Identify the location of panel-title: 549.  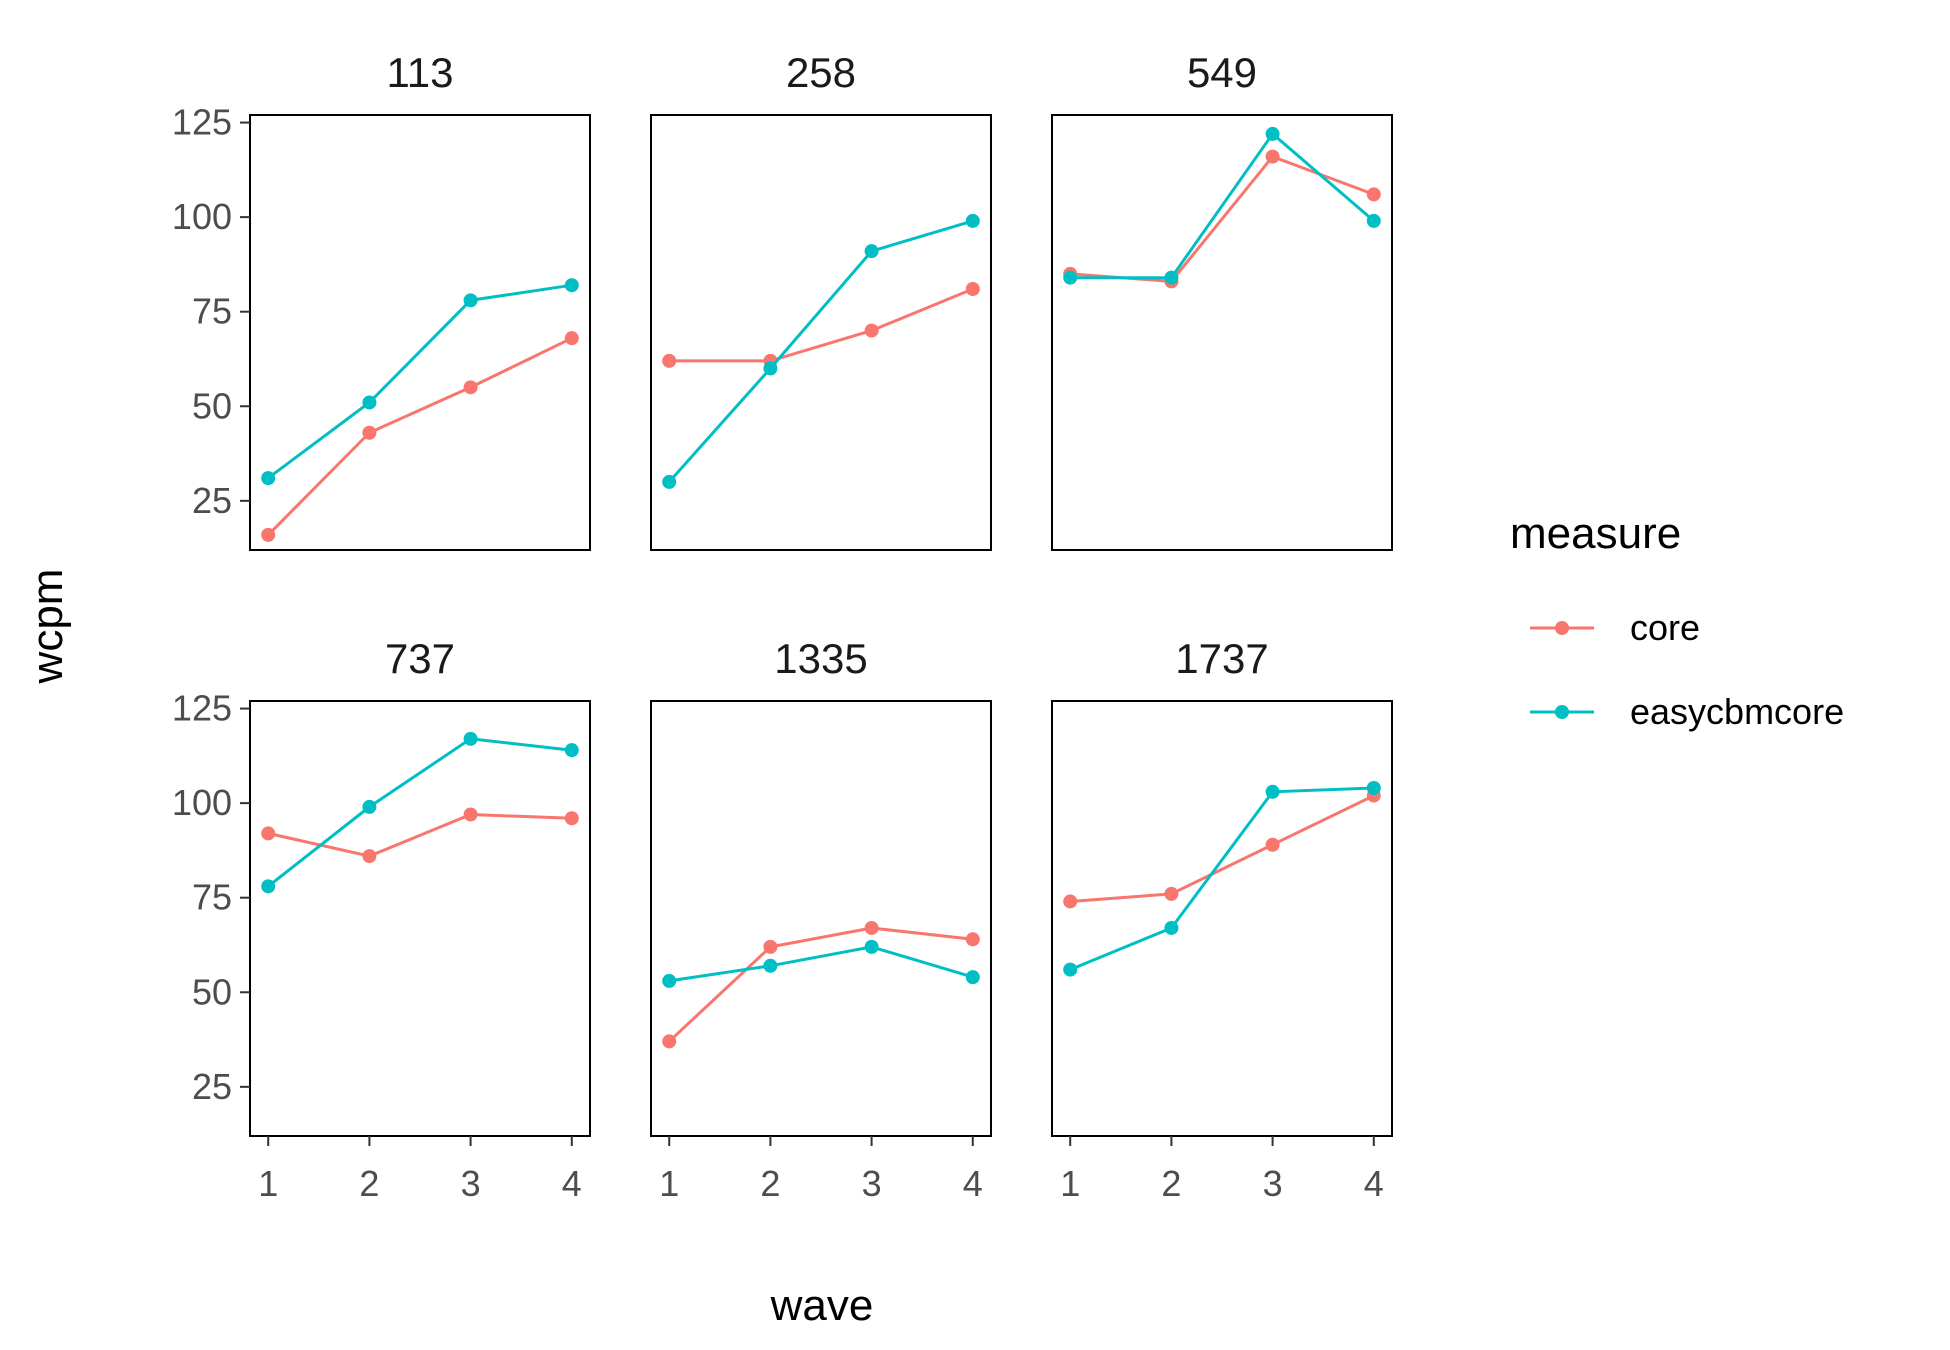
(1222, 72).